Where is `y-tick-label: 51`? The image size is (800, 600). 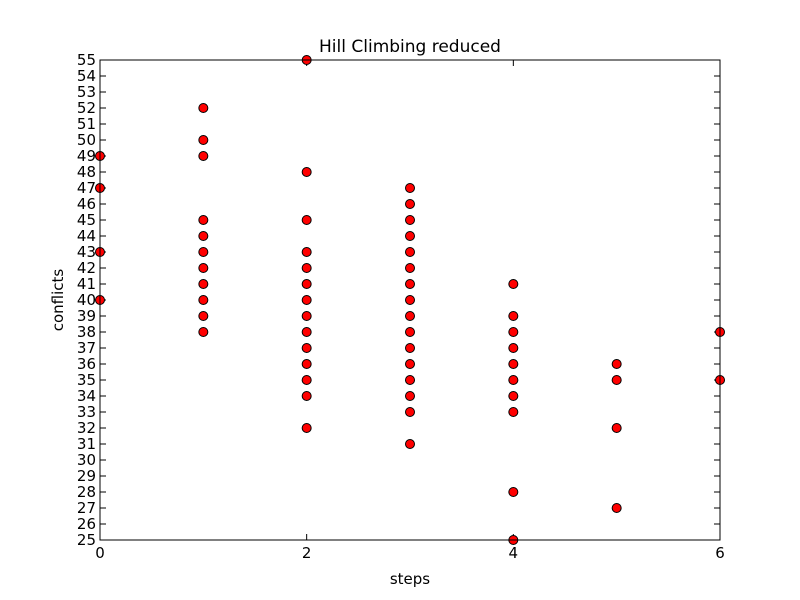
y-tick-label: 51 is located at coordinates (86, 124).